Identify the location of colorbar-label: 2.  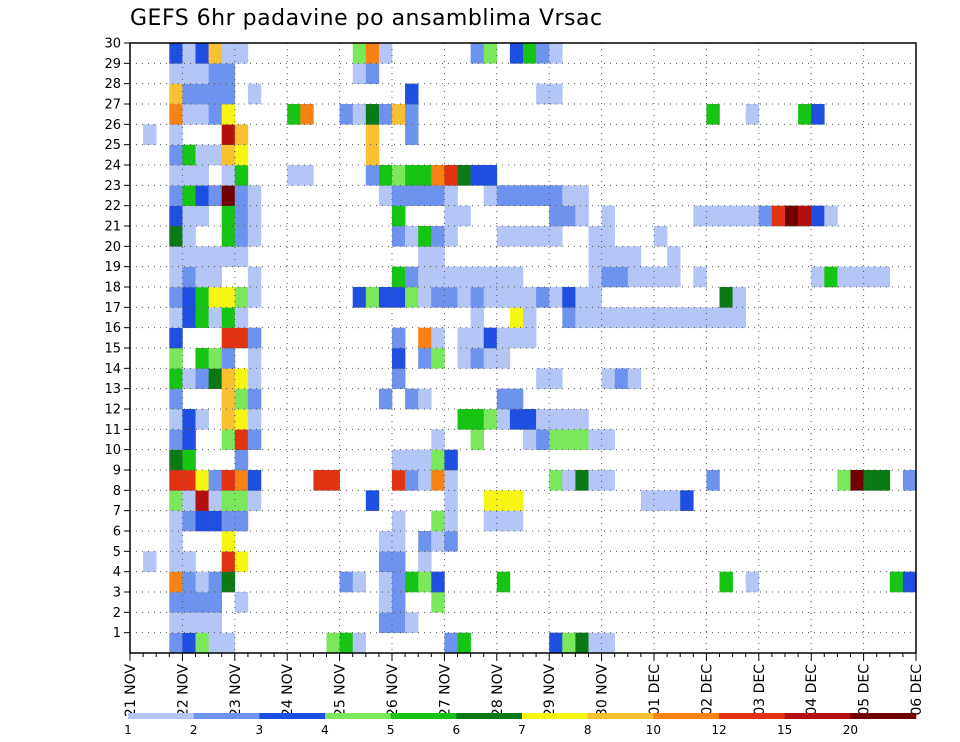
(194, 730).